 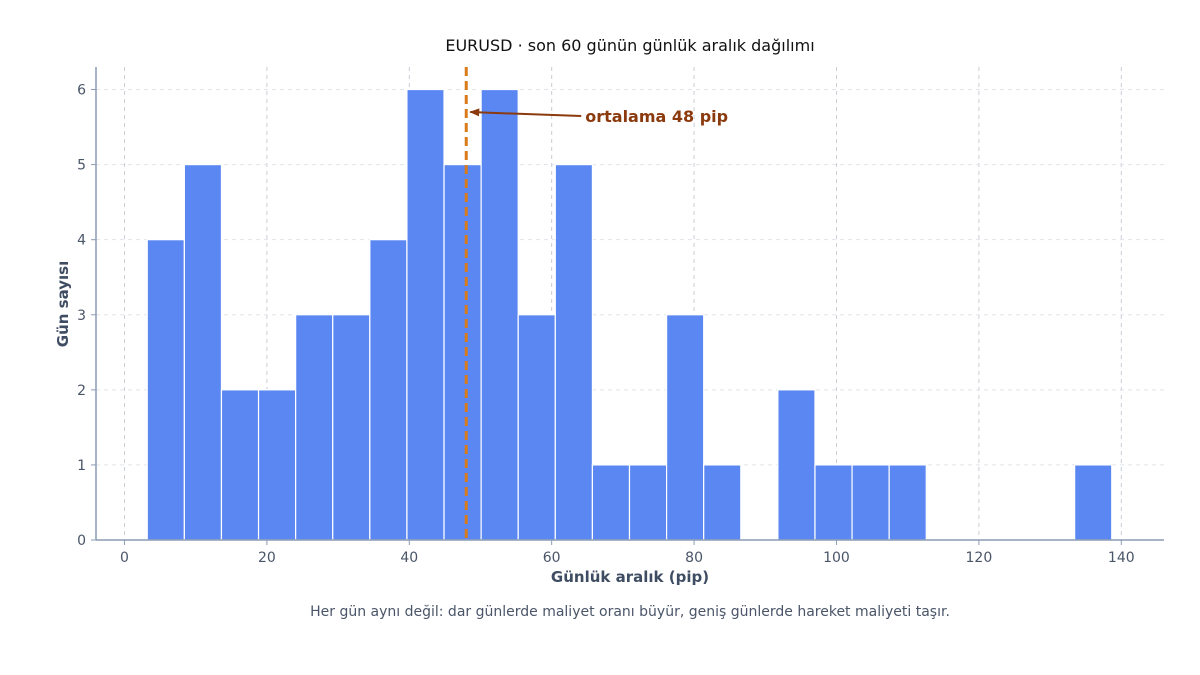 What do you see at coordinates (409, 558) in the screenshot?
I see `x-tick-label: 40` at bounding box center [409, 558].